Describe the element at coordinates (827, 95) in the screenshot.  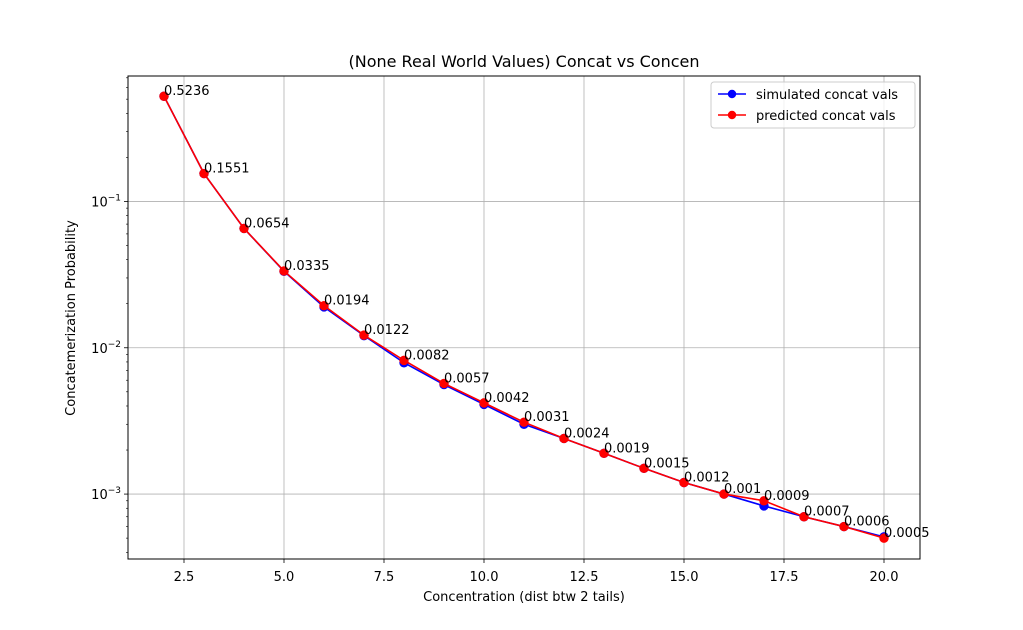
I see `legend-entry-label: simulated concat vals` at that location.